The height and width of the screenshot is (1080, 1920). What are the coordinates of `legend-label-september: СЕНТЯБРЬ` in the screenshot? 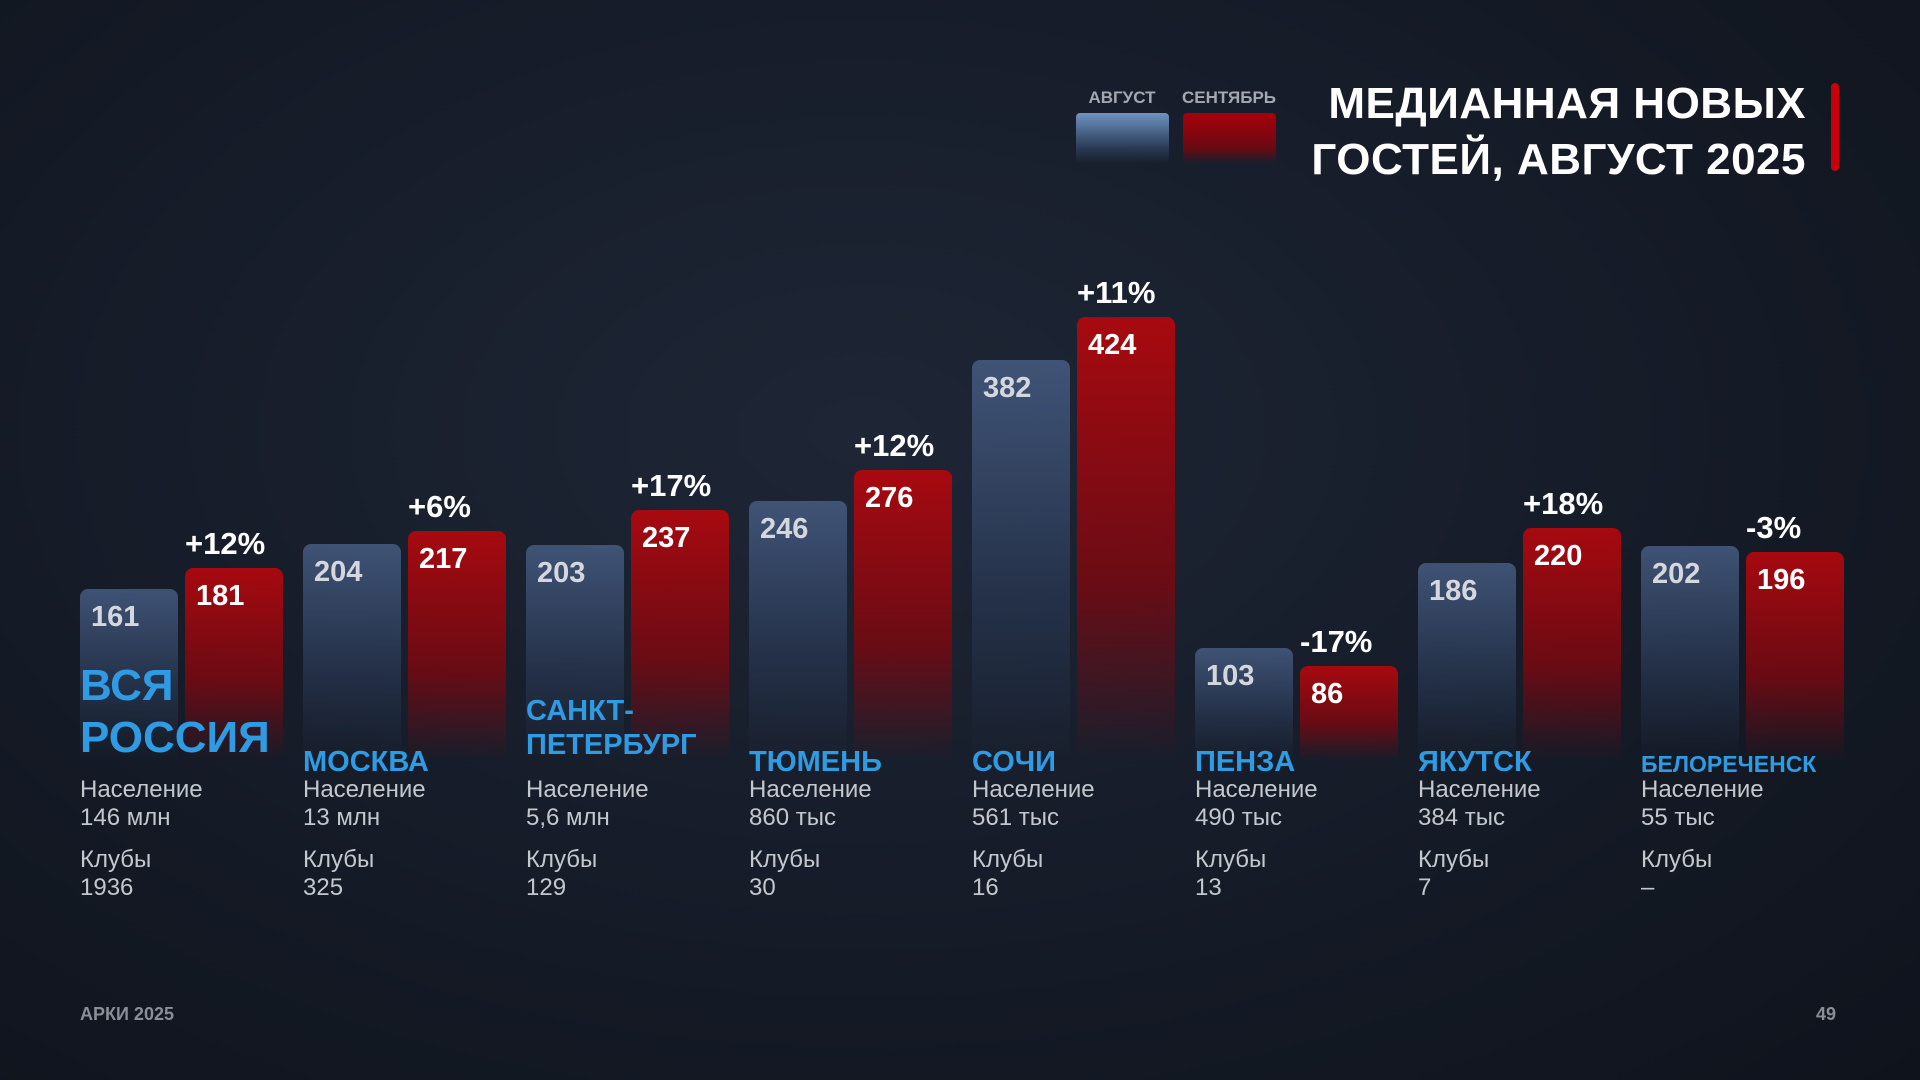 It's located at (1229, 97).